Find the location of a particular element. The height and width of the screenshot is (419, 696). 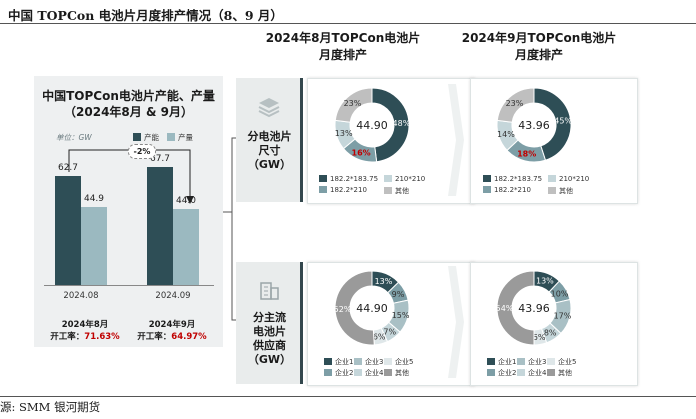

page-title: 中国 TOPCon 电池片月度排产情况（8、9 月） is located at coordinates (145, 15).